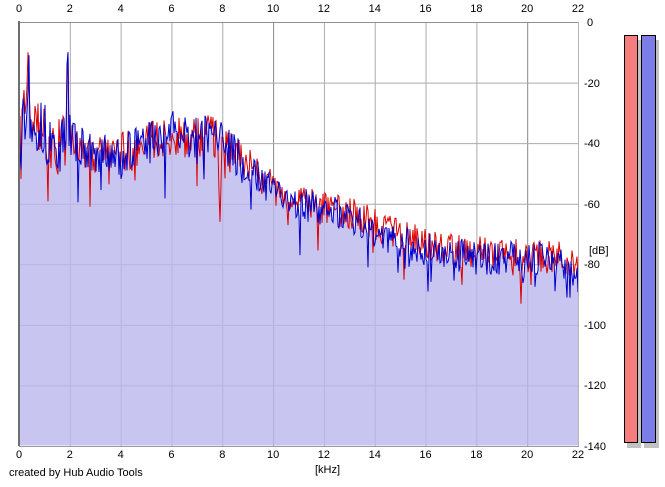 The height and width of the screenshot is (487, 665). Describe the element at coordinates (476, 9) in the screenshot. I see `top-axis-tick-label: 18` at that location.